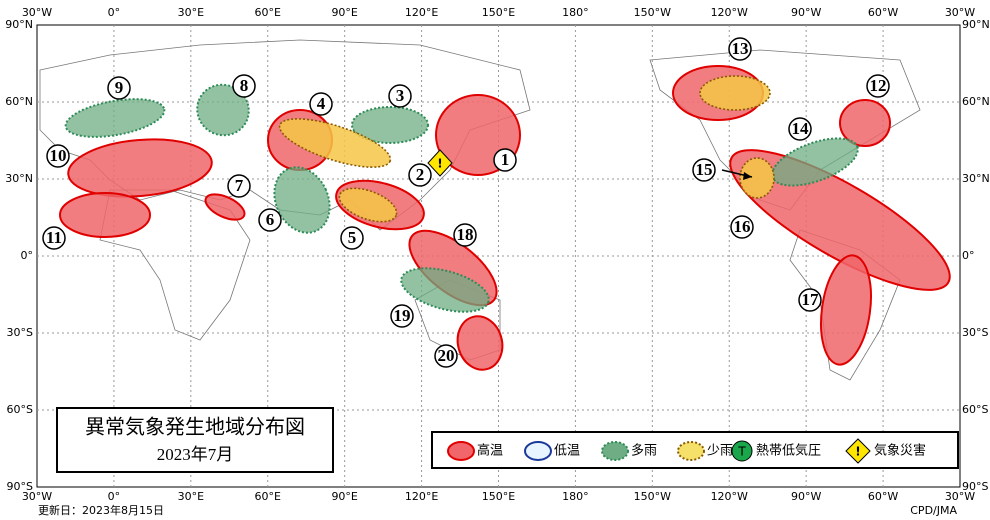 The height and width of the screenshot is (520, 990). Describe the element at coordinates (644, 451) in the screenshot. I see `legend-label: 多雨` at that location.